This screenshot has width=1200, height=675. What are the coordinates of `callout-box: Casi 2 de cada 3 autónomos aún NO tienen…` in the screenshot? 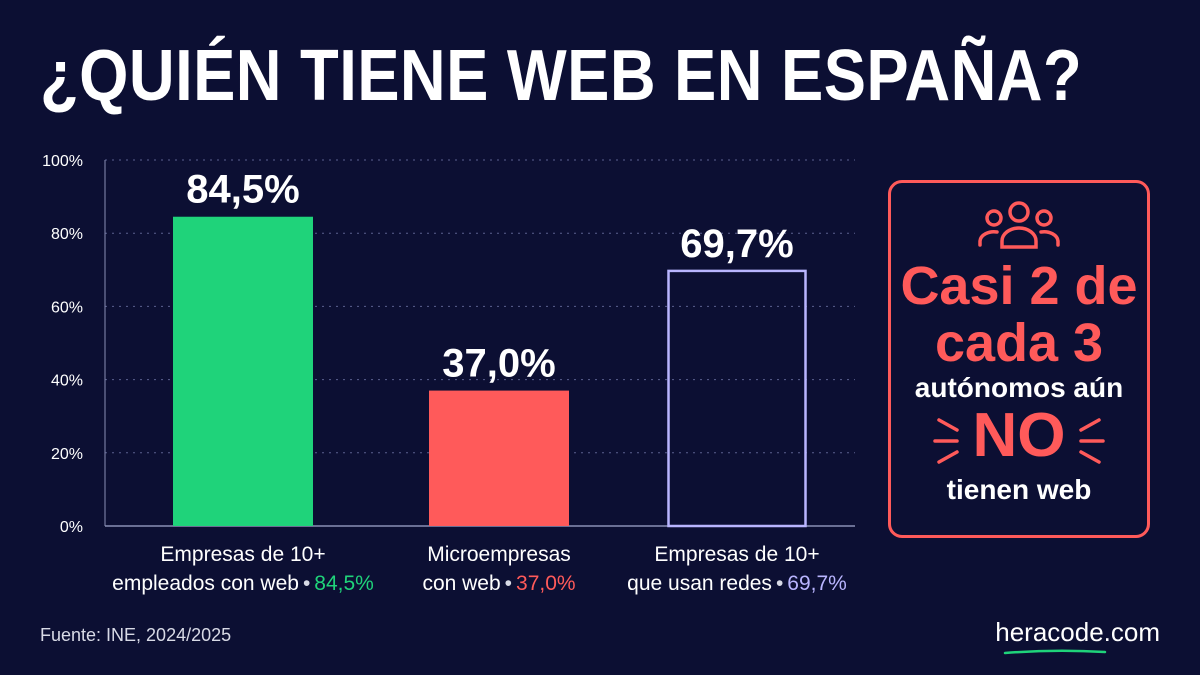 It's located at (1019, 359).